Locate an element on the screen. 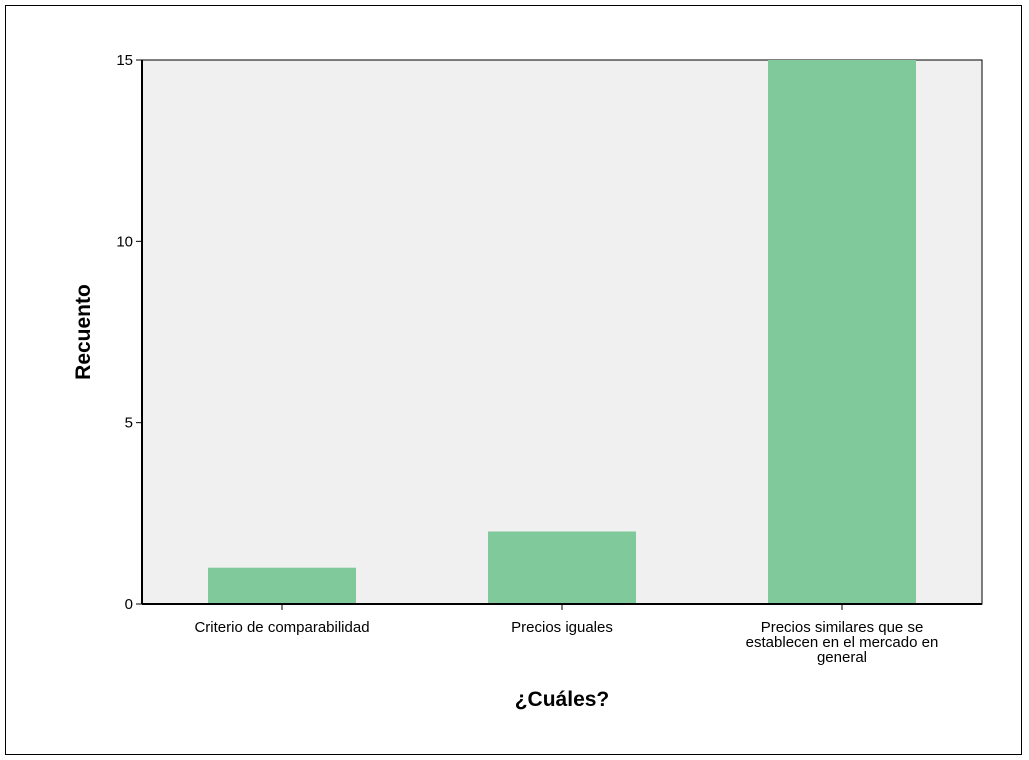 This screenshot has width=1029, height=760. y-tick-label: 15 is located at coordinates (124, 60).